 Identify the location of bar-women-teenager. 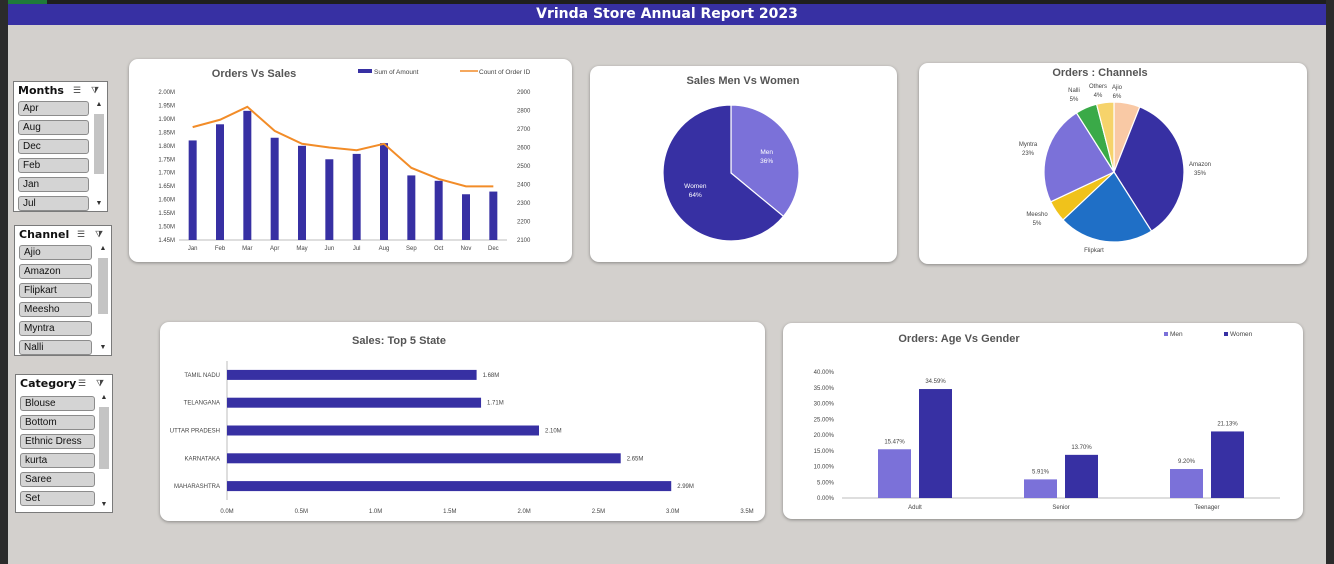
(1227, 464).